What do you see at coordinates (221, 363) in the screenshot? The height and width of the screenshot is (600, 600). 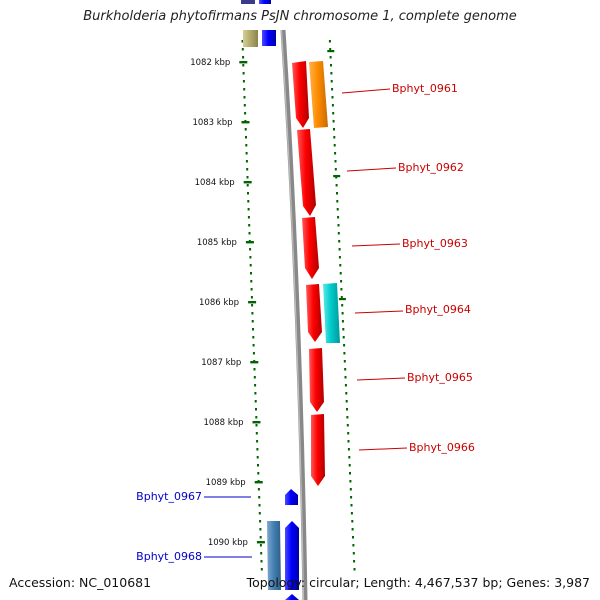 I see `kbp-tick-label: 1087 kbp` at bounding box center [221, 363].